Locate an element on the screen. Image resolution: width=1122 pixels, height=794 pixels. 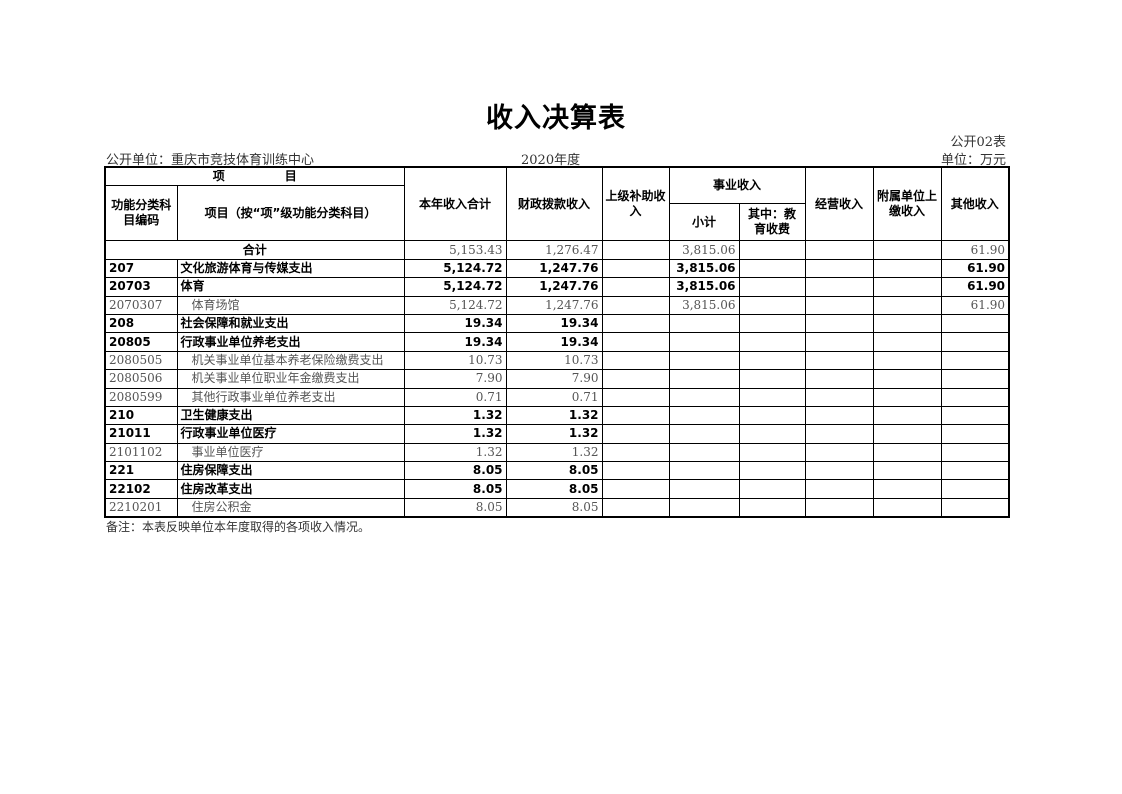
cell-total: 5,153.43 is located at coordinates (455, 250).